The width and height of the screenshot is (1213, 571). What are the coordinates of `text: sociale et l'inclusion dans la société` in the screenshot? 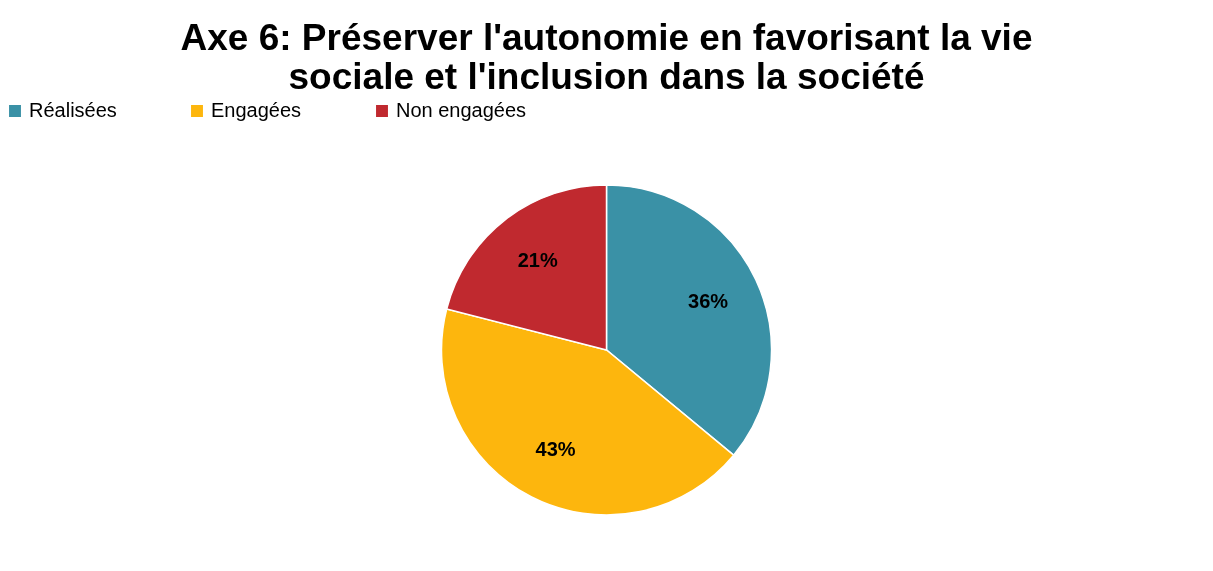 It's located at (606, 76).